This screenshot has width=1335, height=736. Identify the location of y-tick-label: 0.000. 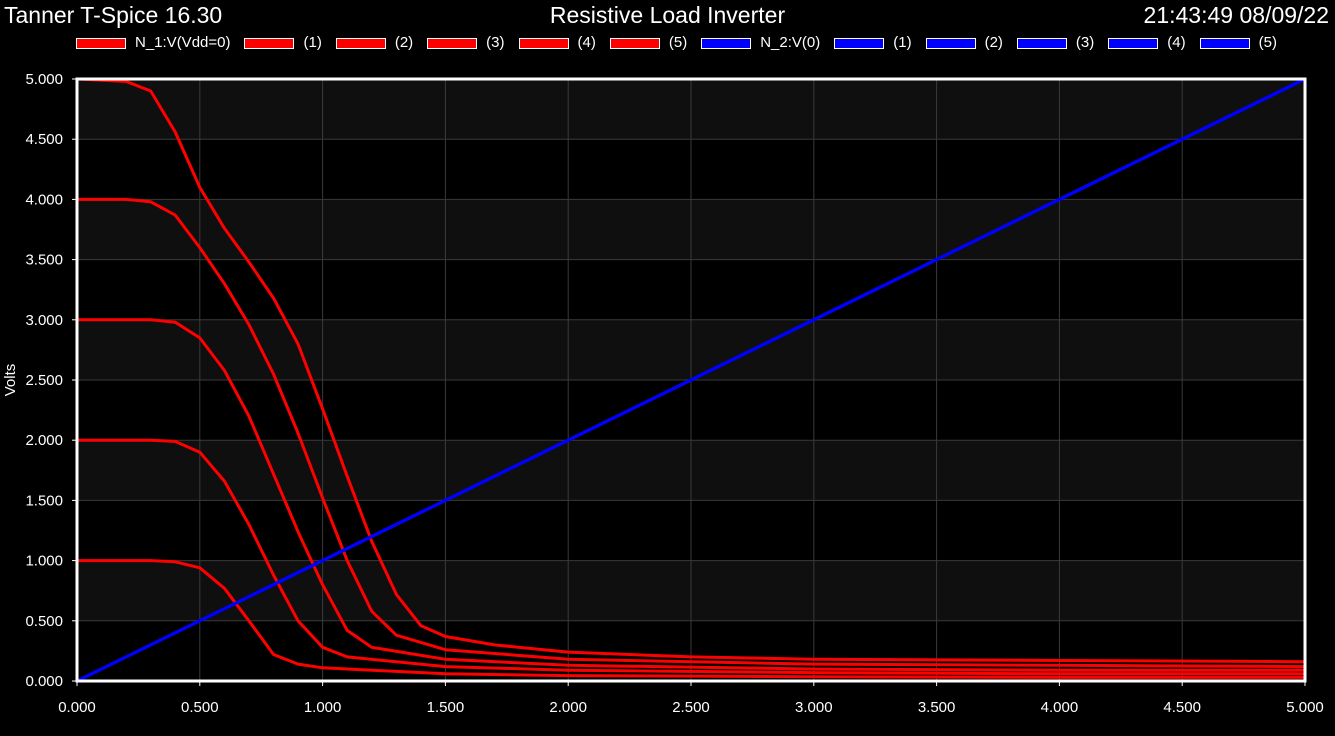
(44, 681).